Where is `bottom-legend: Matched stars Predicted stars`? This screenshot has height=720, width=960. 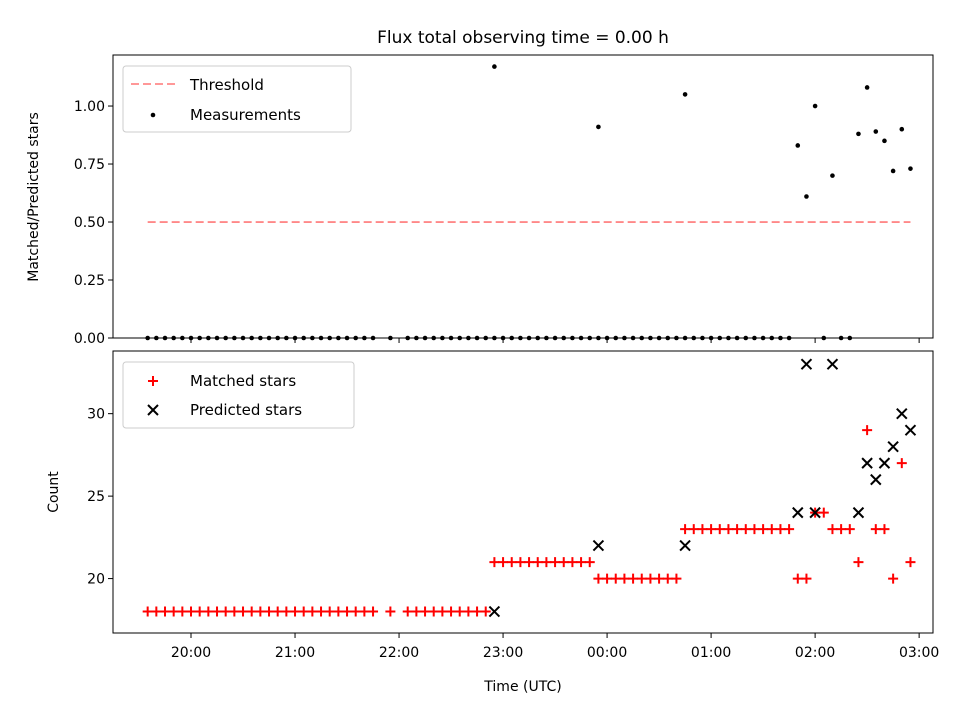 bottom-legend: Matched stars Predicted stars is located at coordinates (238, 395).